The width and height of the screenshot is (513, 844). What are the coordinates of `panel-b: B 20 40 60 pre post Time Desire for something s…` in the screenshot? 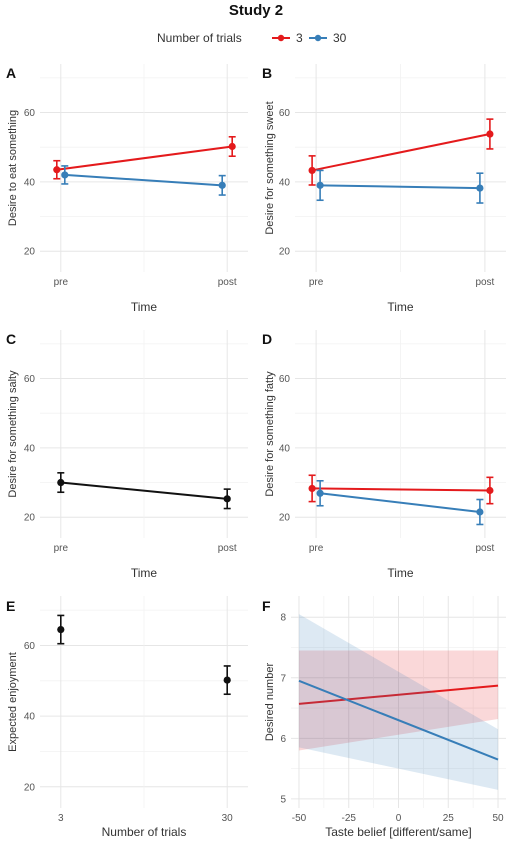 It's located at (384, 189).